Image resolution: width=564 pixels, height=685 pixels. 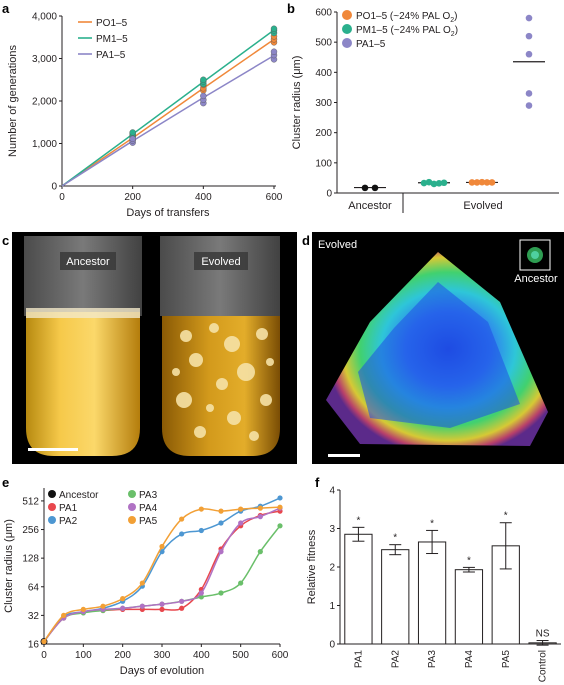 What do you see at coordinates (168, 213) in the screenshot?
I see `x-axis-label: Days of transfers` at bounding box center [168, 213].